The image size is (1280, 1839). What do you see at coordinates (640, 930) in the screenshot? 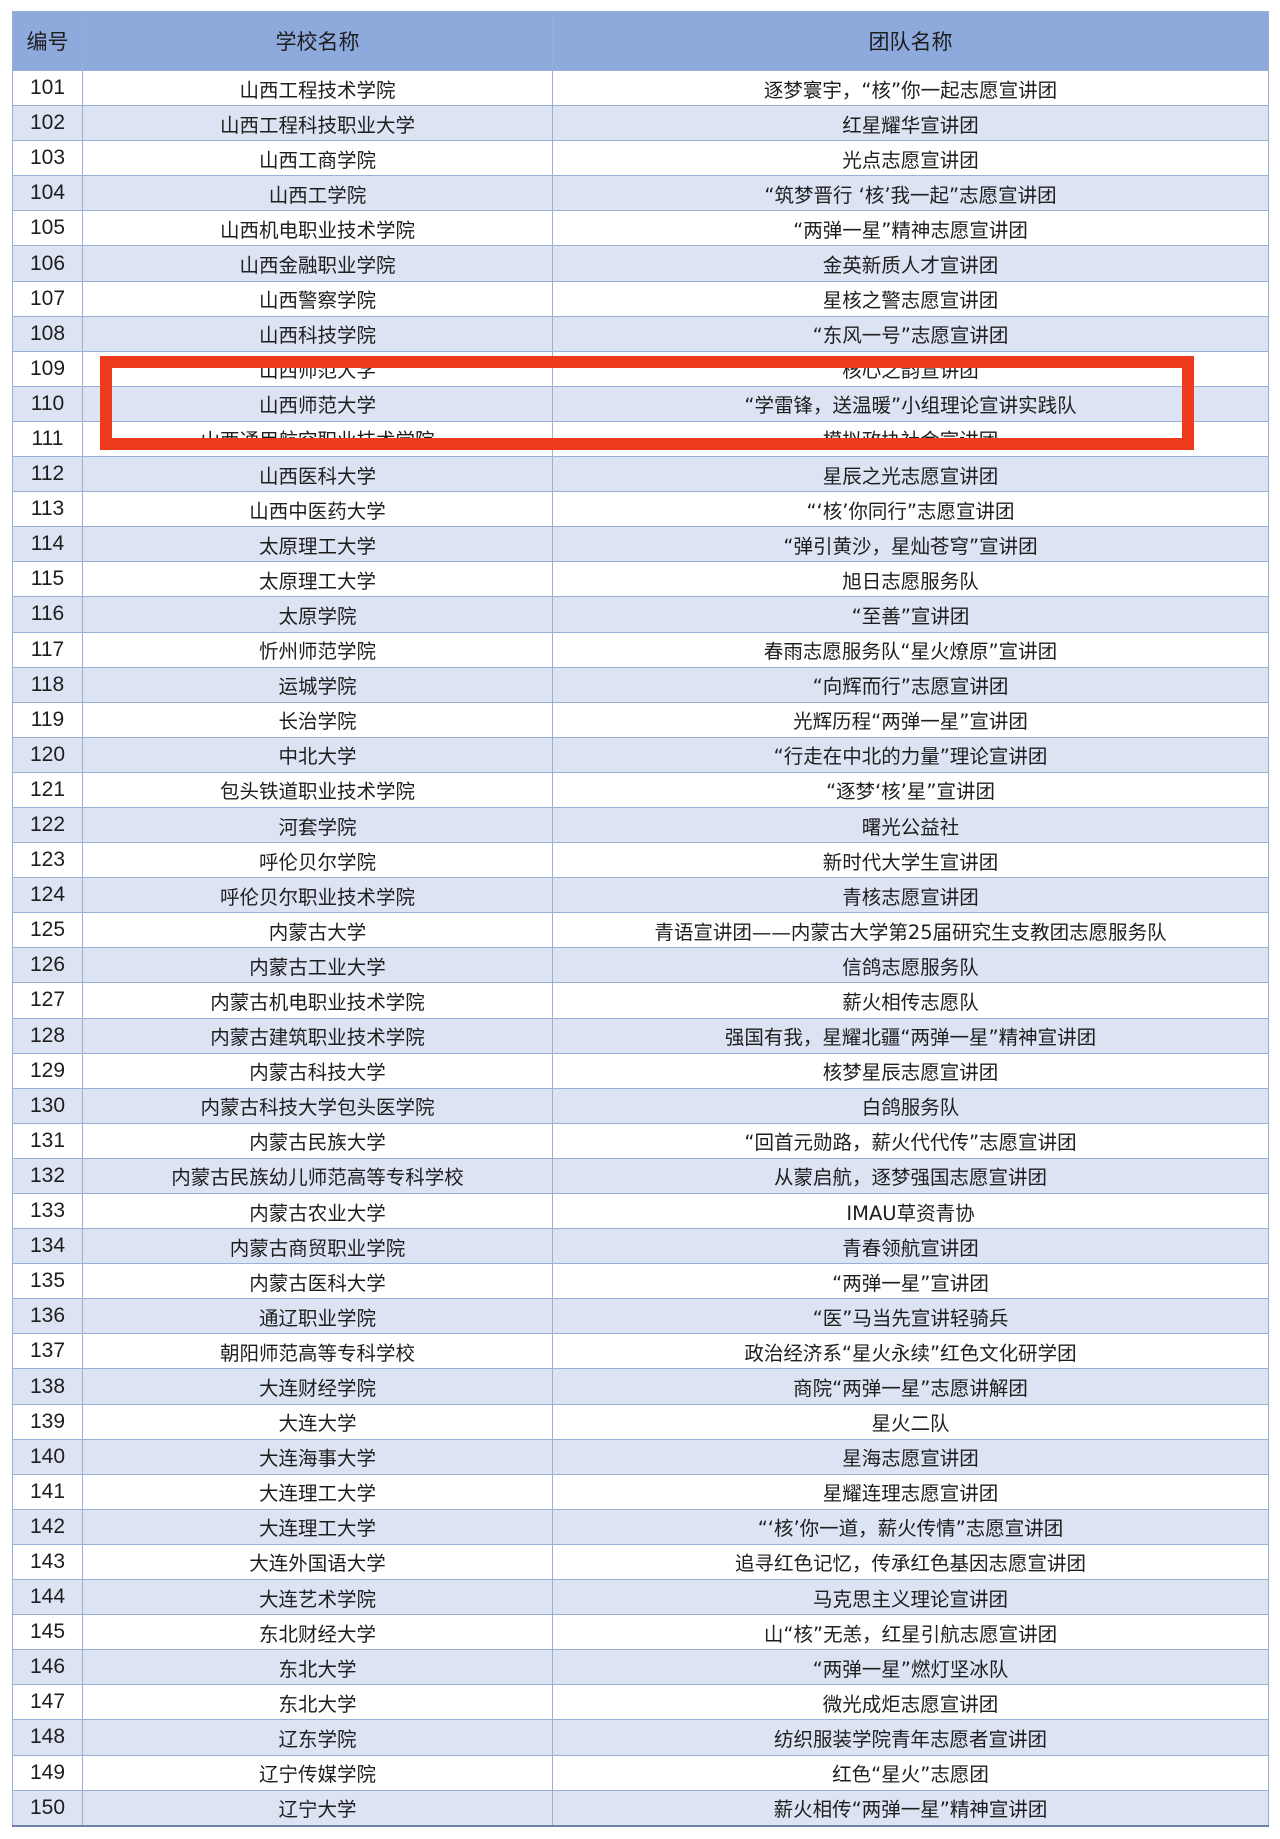
I see `table-row: 125 内蒙古大学 青语宣讲团——内蒙古大学第25届研究生支教团志愿服务队` at bounding box center [640, 930].